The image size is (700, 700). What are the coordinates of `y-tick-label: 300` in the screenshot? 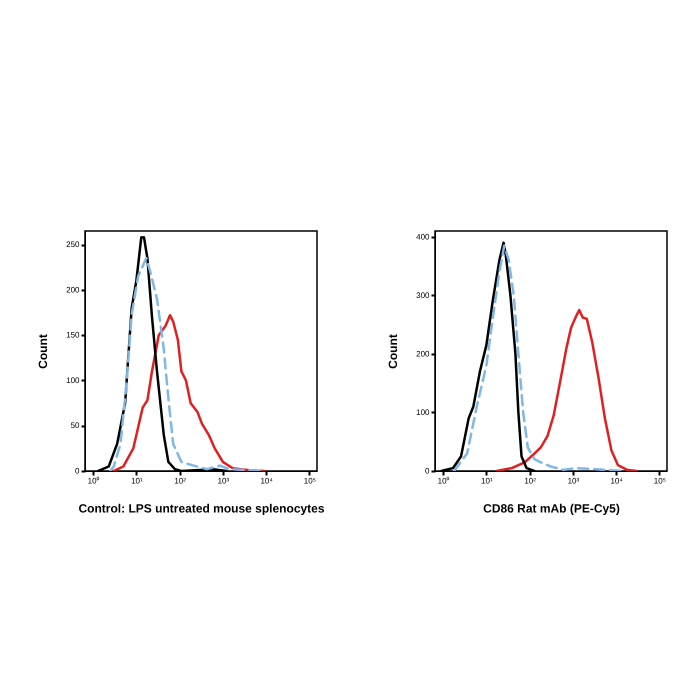 It's located at (423, 295).